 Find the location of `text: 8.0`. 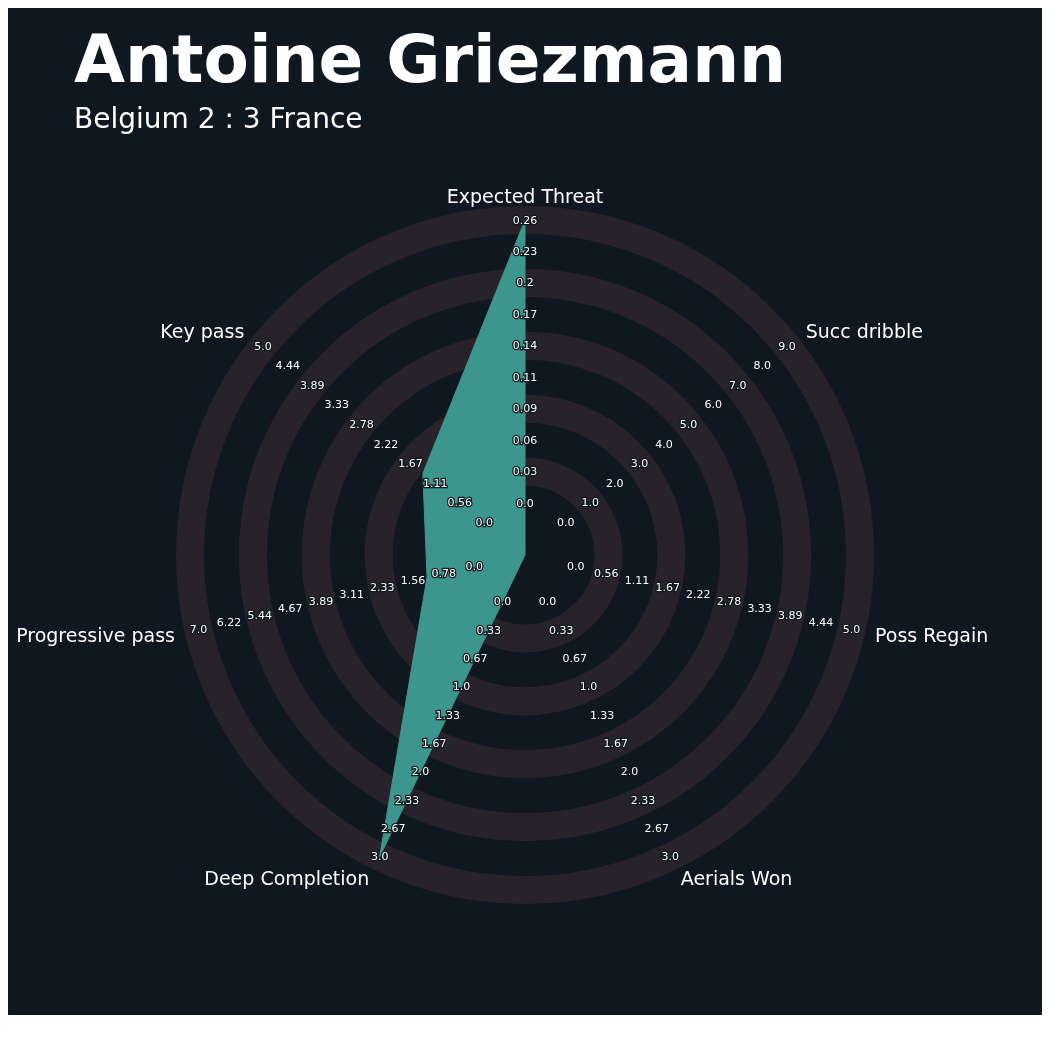

text: 8.0 is located at coordinates (762, 366).